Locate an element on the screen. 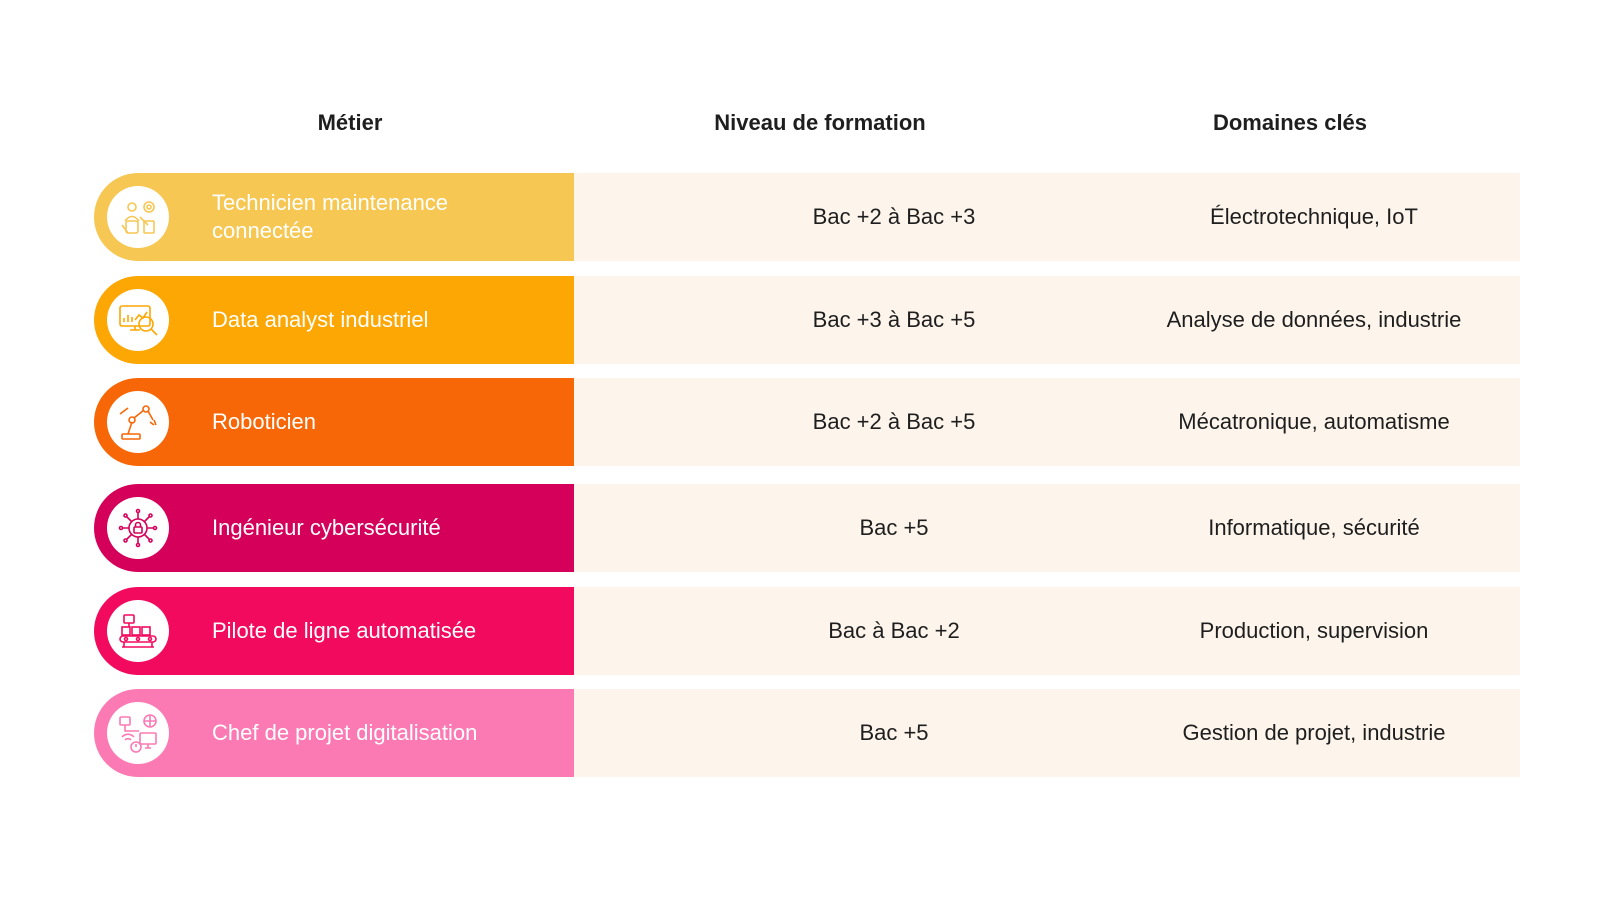  header-domaines: Domaines clés is located at coordinates (1290, 122).